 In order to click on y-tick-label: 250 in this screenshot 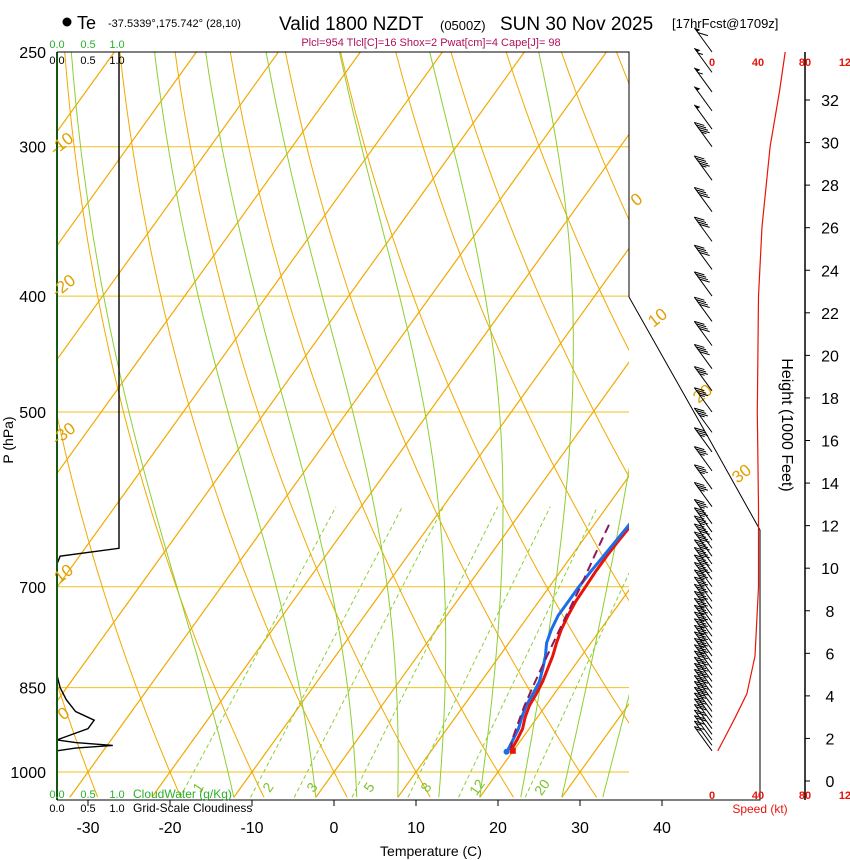, I will do `click(32, 53)`.